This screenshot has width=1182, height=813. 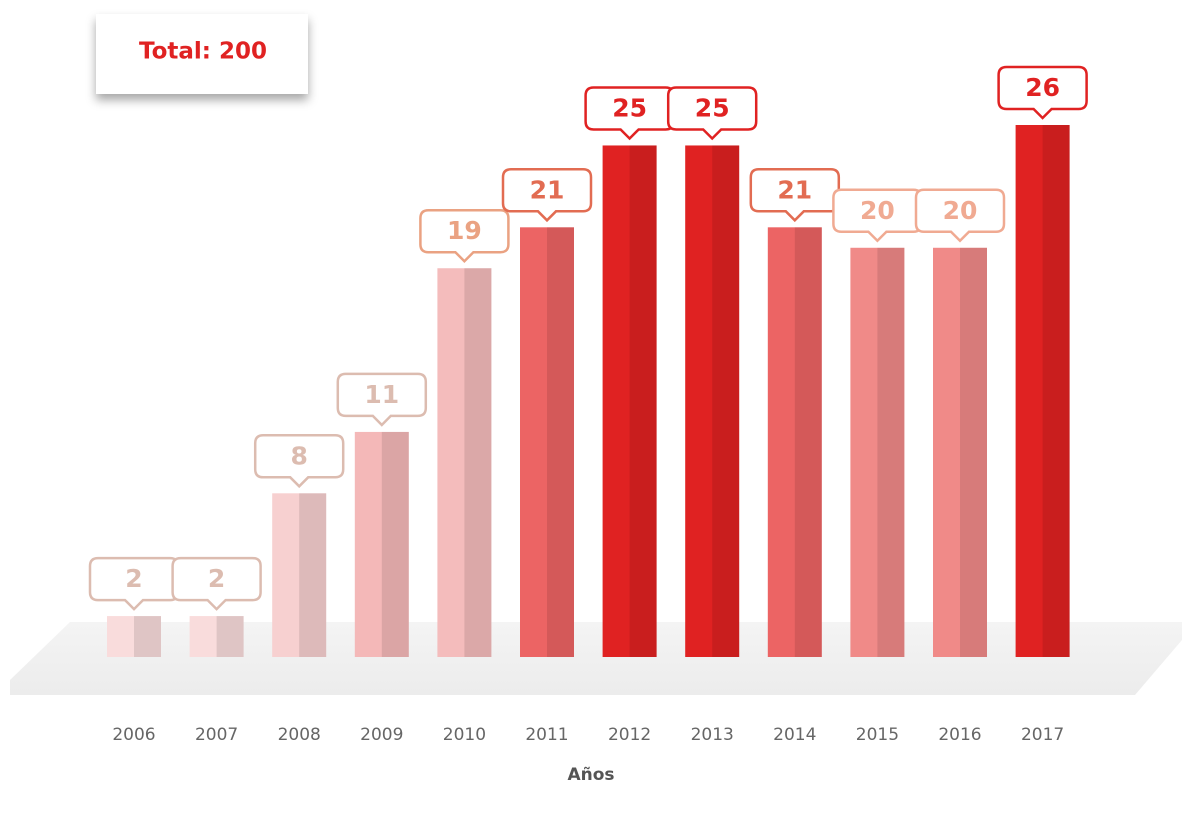 What do you see at coordinates (1042, 735) in the screenshot?
I see `x-tick-label: 2017` at bounding box center [1042, 735].